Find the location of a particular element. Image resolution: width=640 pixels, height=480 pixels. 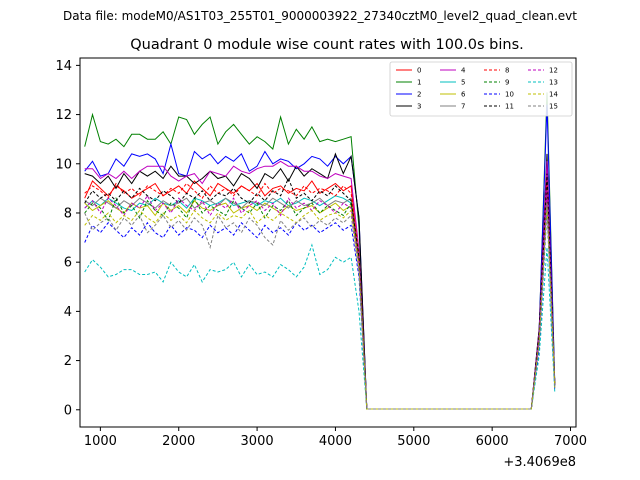

legend-label-3: 3 is located at coordinates (419, 107).